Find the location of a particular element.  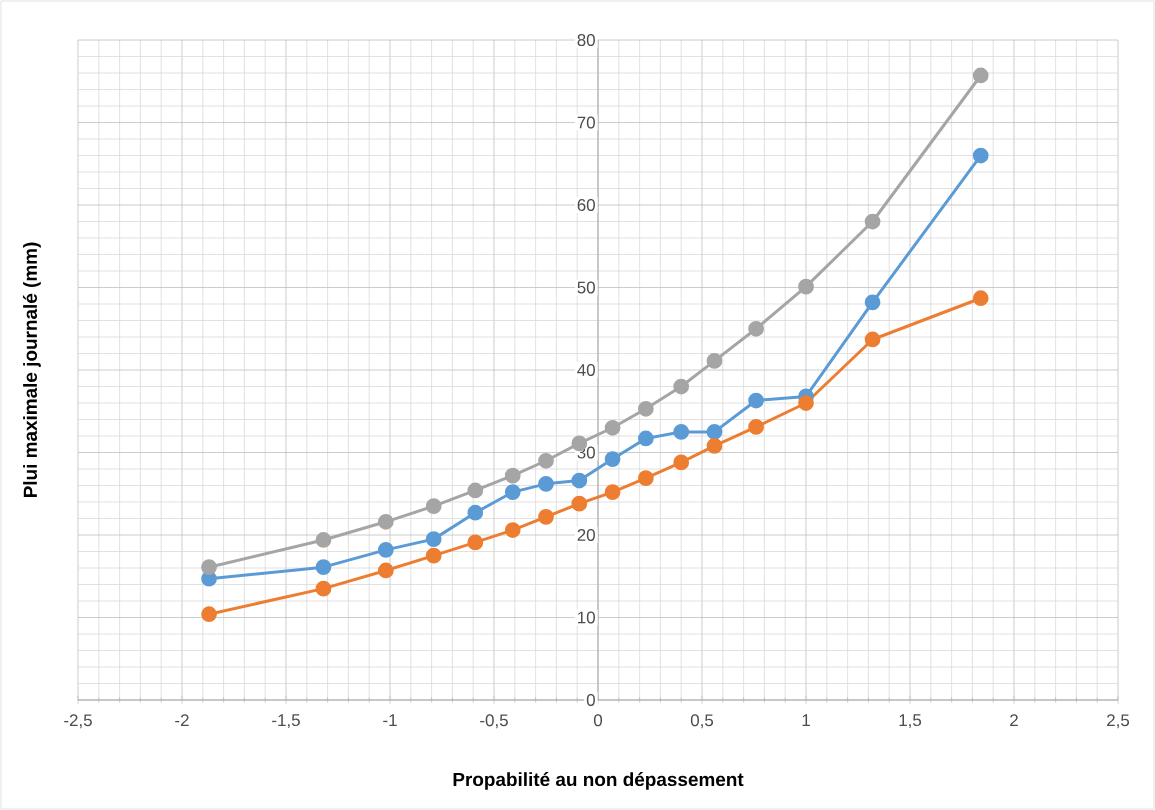

y-tick-label: 70 is located at coordinates (586, 122).